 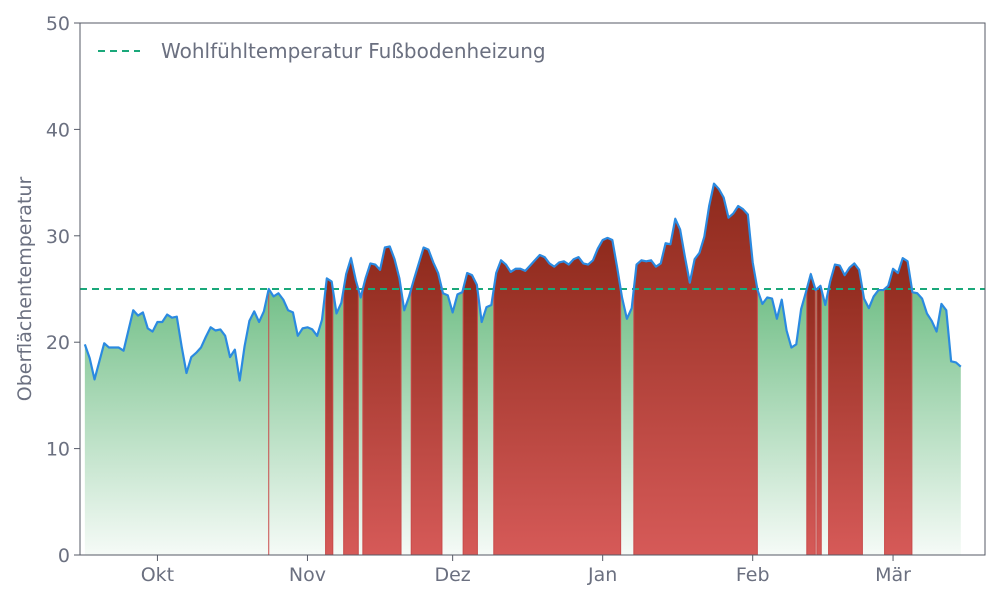 I want to click on legend: Wohlfühltemperatur Fußbodenheizung, so click(x=322, y=51).